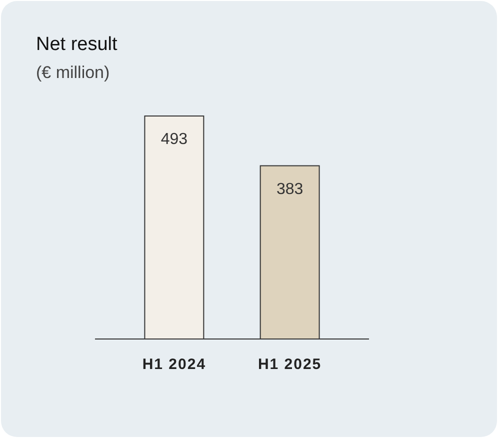 The height and width of the screenshot is (438, 498). Describe the element at coordinates (174, 139) in the screenshot. I see `data-label: 493` at that location.